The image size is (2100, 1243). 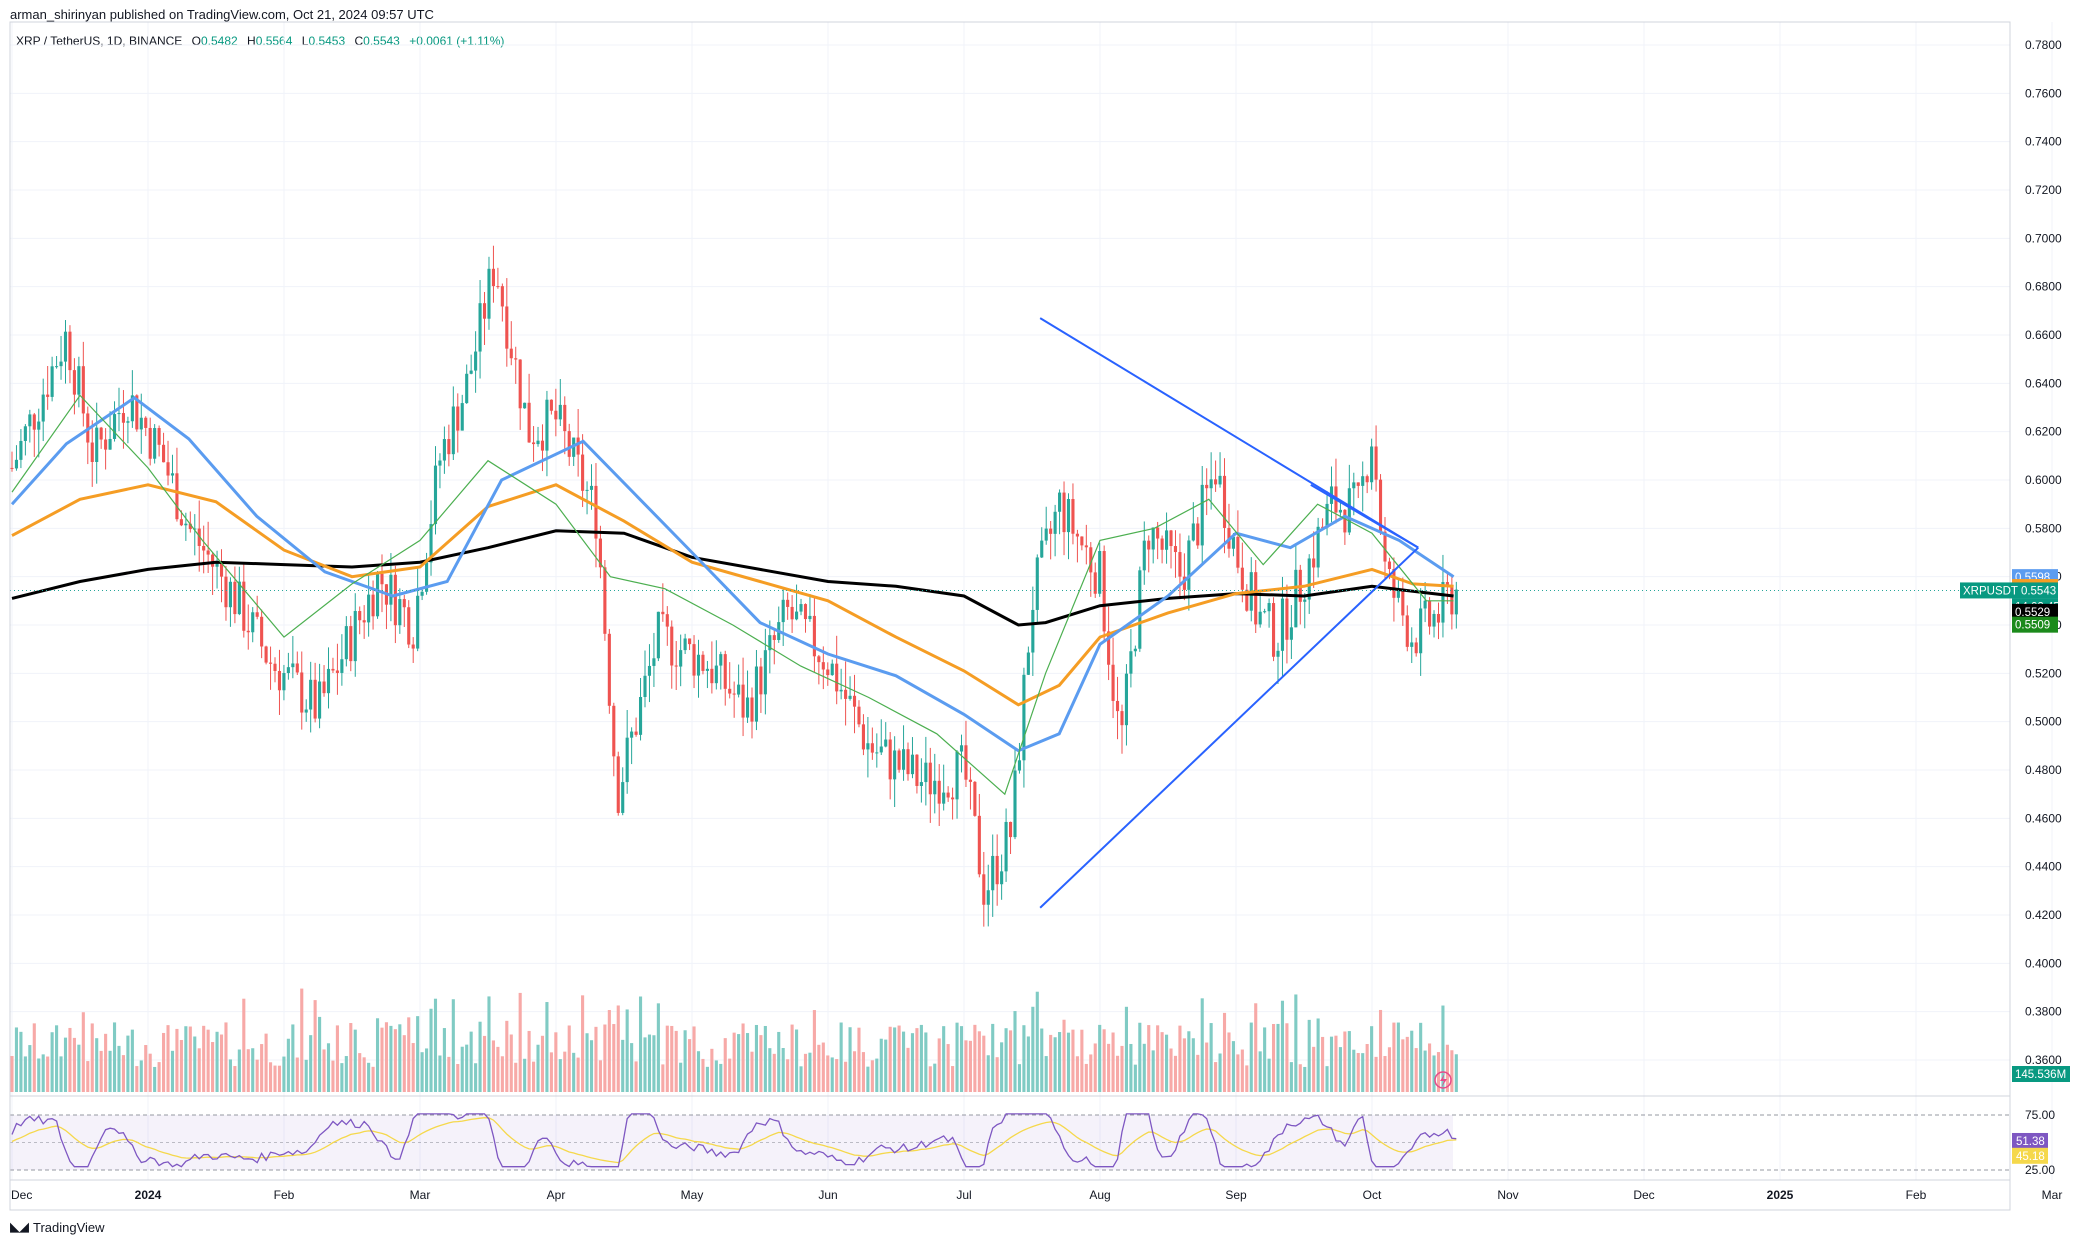 What do you see at coordinates (57, 1227) in the screenshot?
I see `tradingview-brand: ◣◢ TradingView` at bounding box center [57, 1227].